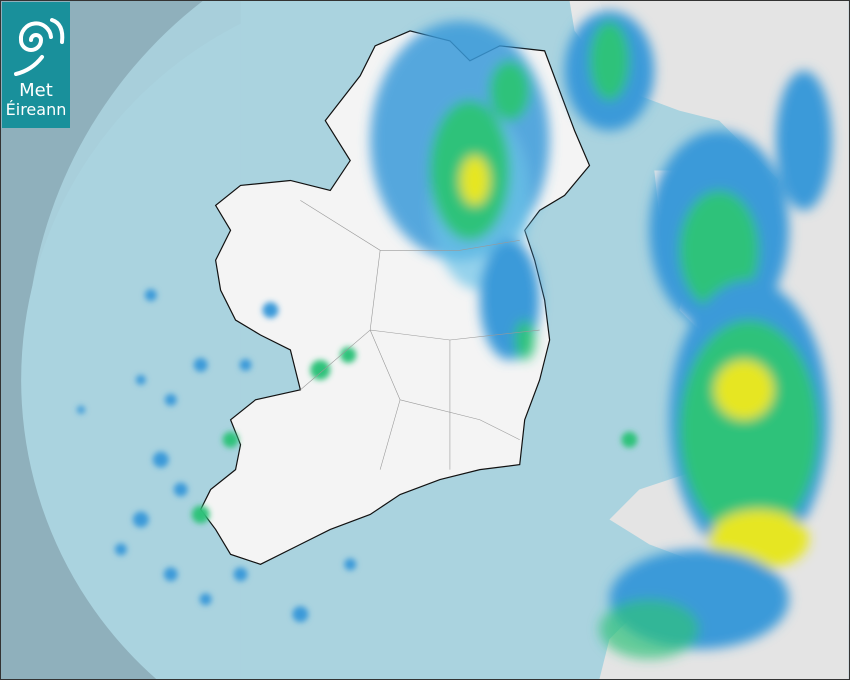 The height and width of the screenshot is (680, 850). I want to click on met-eireann-logo: Met Éireann, so click(36, 65).